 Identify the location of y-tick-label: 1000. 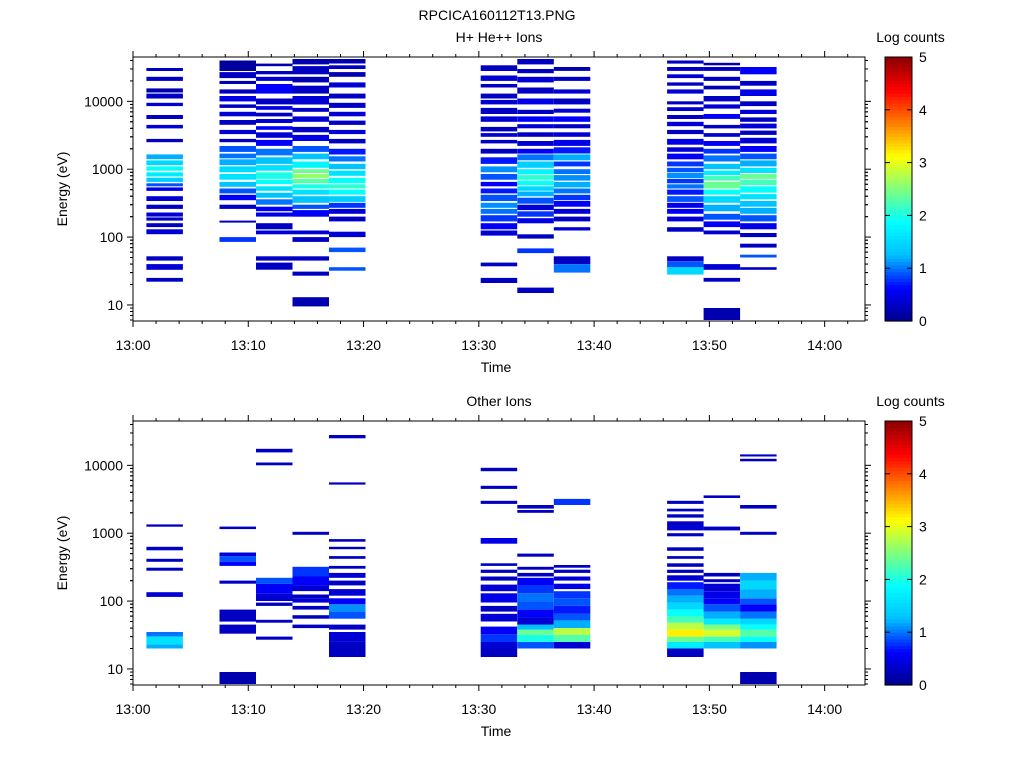
(107, 169).